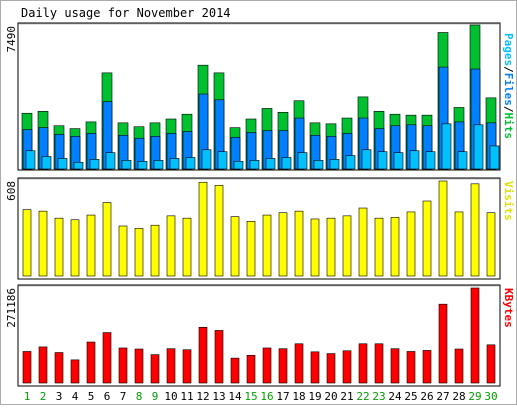  What do you see at coordinates (395, 396) in the screenshot?
I see `day-label: 24` at bounding box center [395, 396].